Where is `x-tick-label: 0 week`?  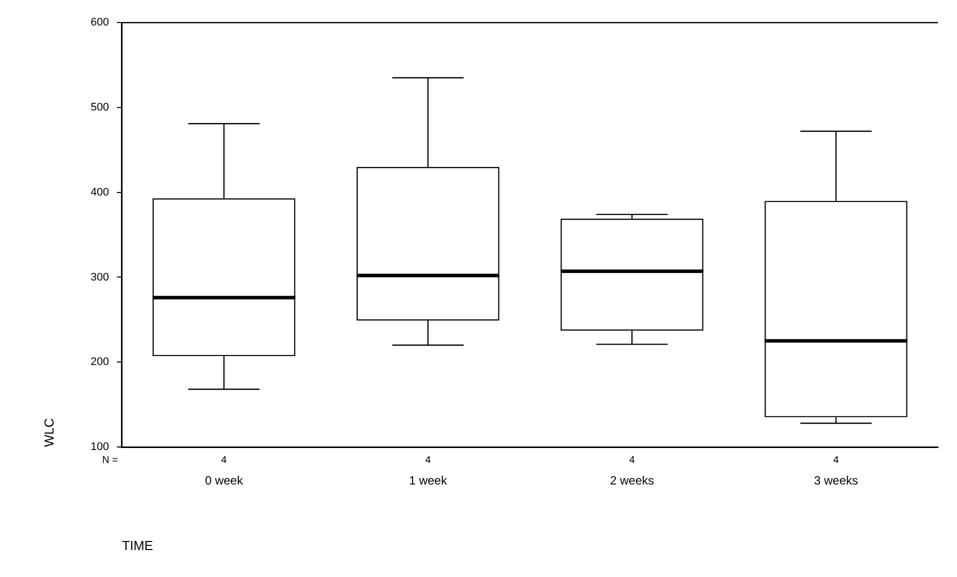 x-tick-label: 0 week is located at coordinates (224, 481).